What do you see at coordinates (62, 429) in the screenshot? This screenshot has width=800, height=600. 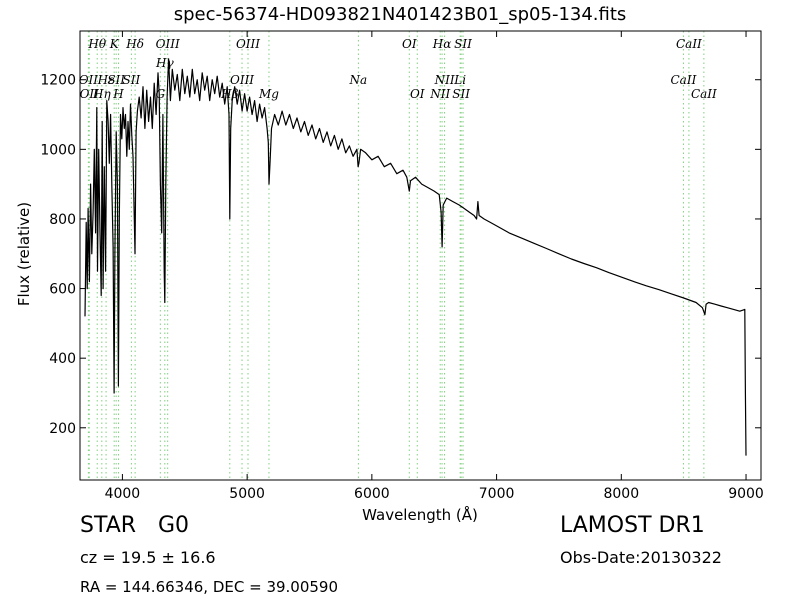 I see `y-tick-label: 200` at bounding box center [62, 429].